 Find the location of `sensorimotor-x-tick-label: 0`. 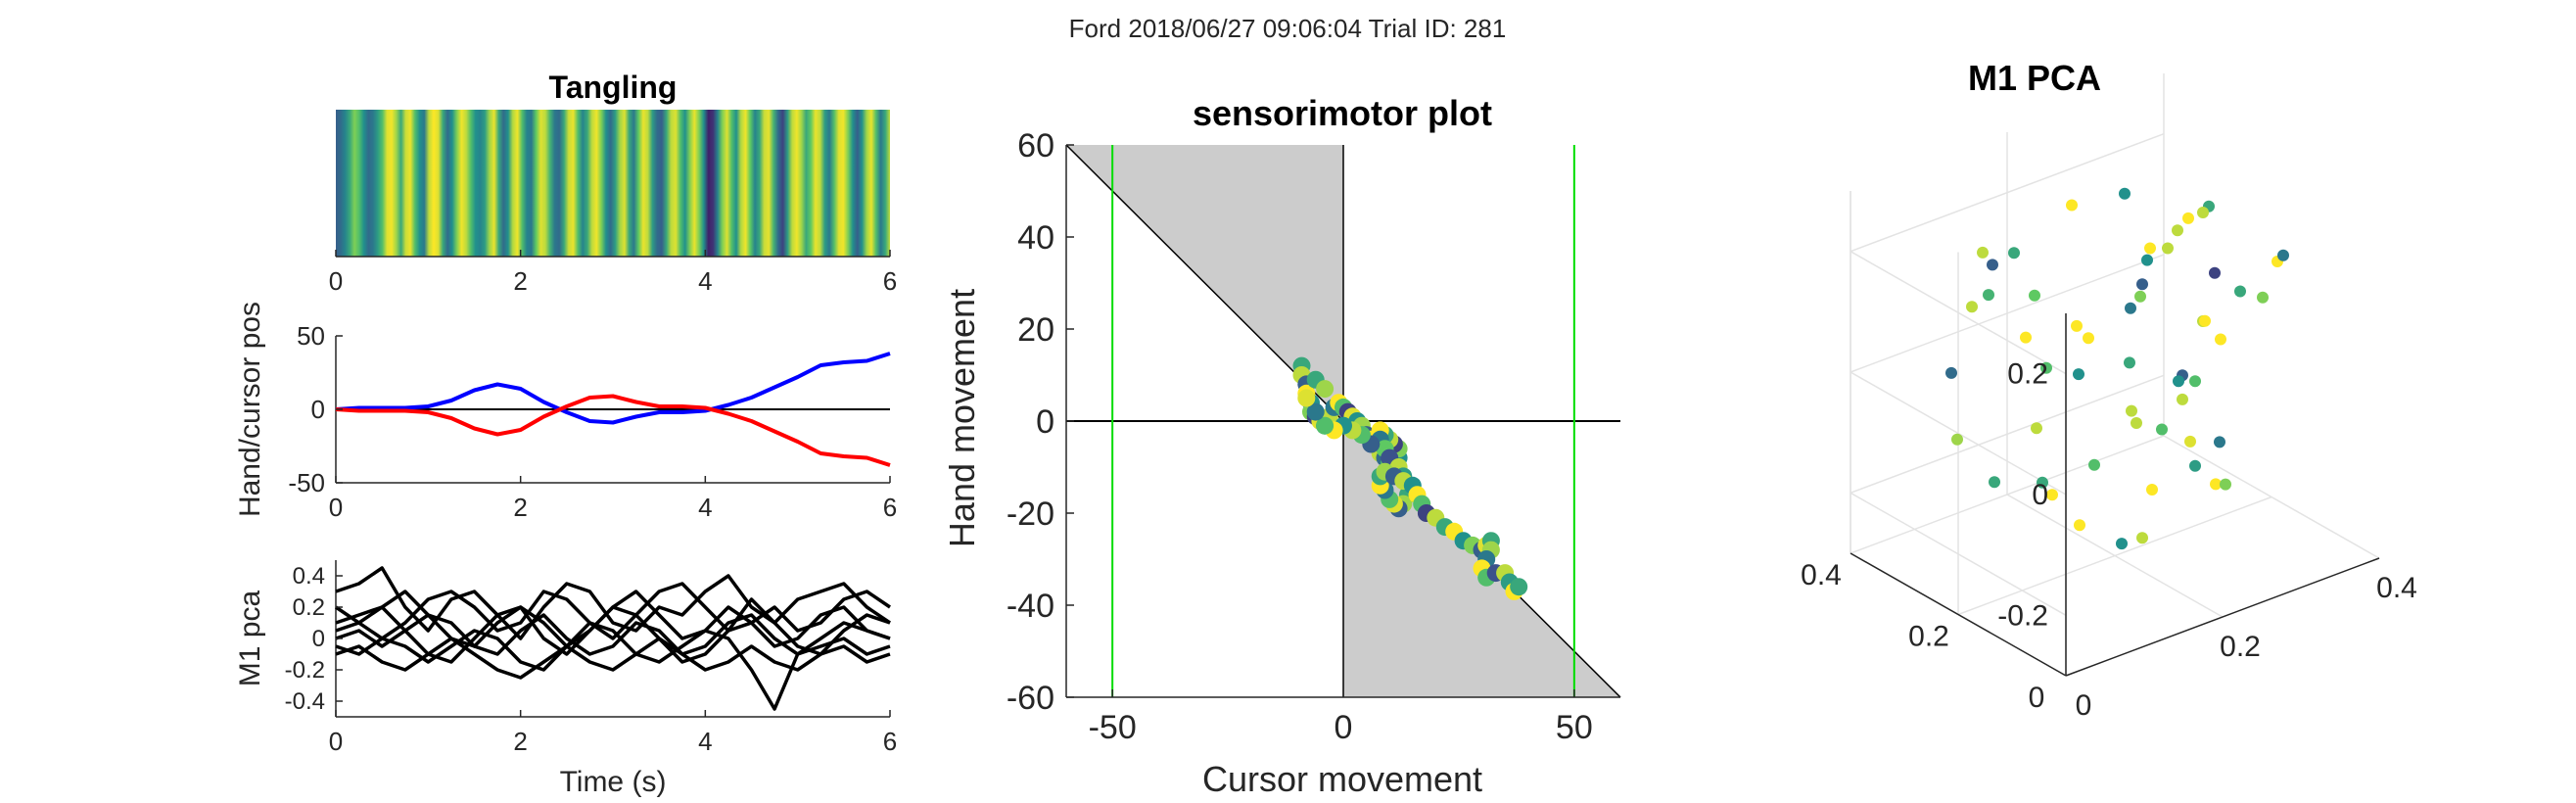

sensorimotor-x-tick-label: 0 is located at coordinates (1344, 727).